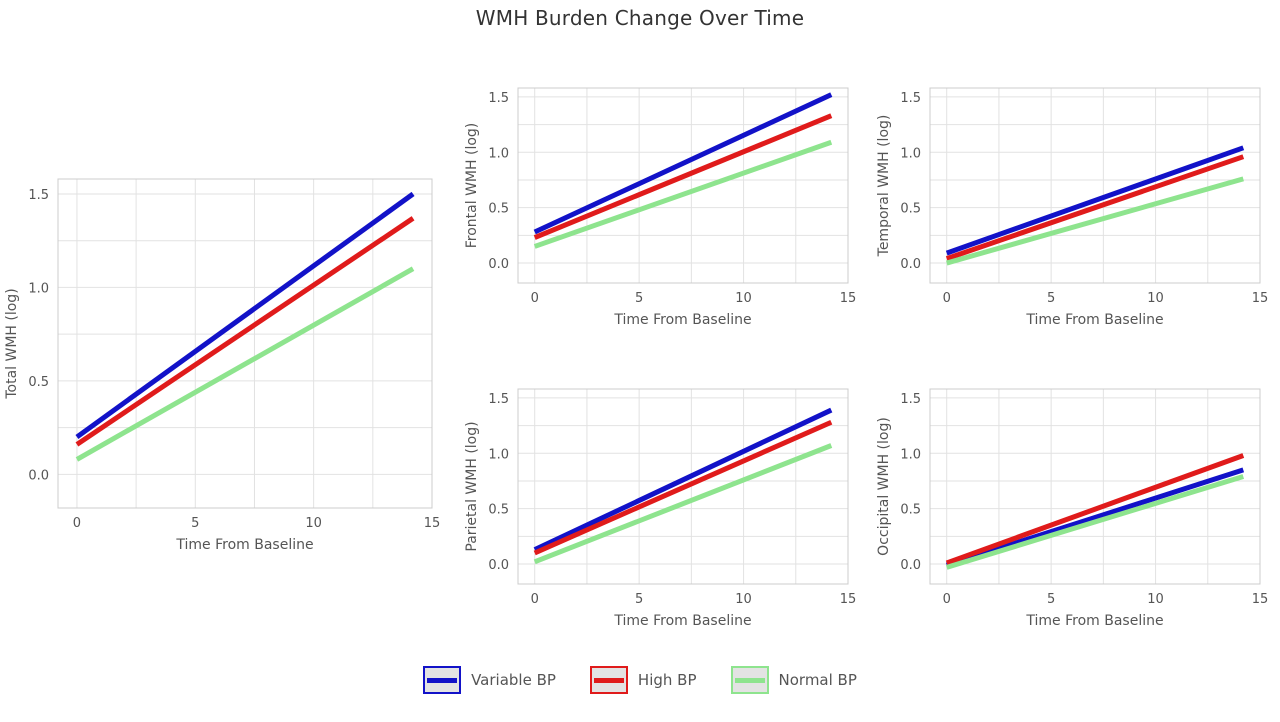 The width and height of the screenshot is (1280, 722). I want to click on chart-1-ytick-label: 1.5, so click(38, 195).